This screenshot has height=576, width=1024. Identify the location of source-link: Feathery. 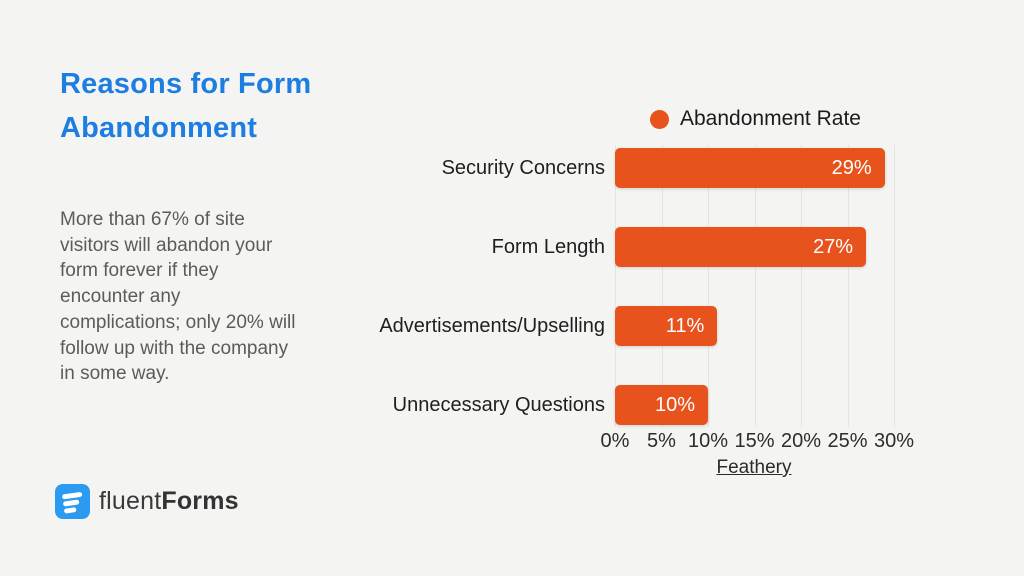
(754, 467).